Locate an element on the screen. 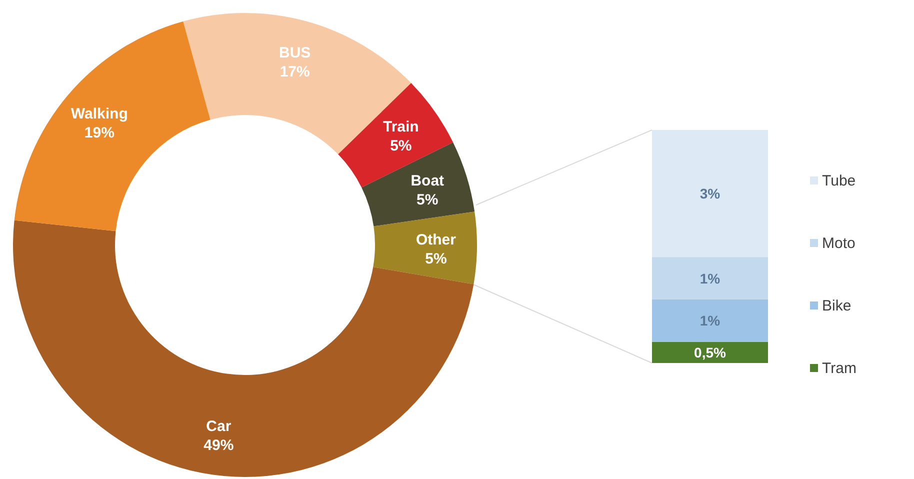 This screenshot has height=479, width=914. slice-label: BUS is located at coordinates (295, 53).